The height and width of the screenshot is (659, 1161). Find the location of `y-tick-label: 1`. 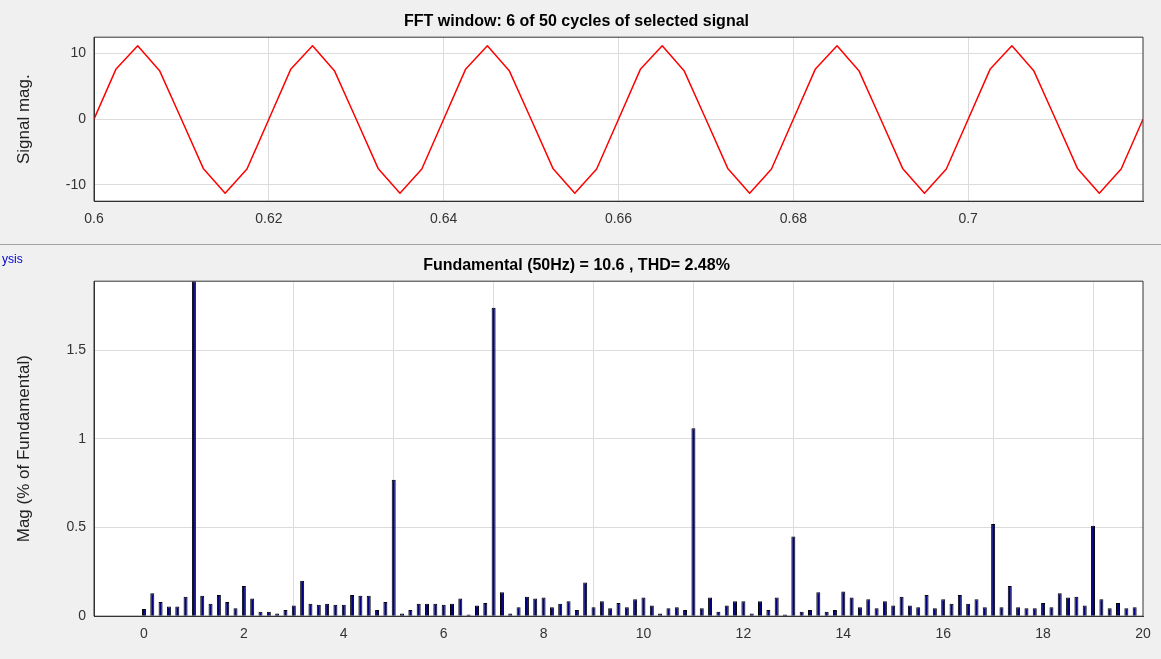

y-tick-label: 1 is located at coordinates (82, 437).